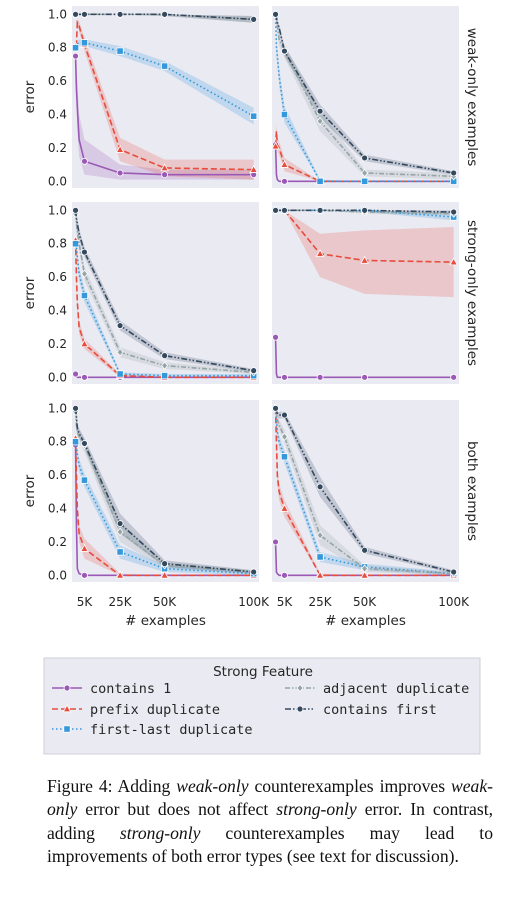  What do you see at coordinates (263, 672) in the screenshot?
I see `legend-title: Strong Feature` at bounding box center [263, 672].